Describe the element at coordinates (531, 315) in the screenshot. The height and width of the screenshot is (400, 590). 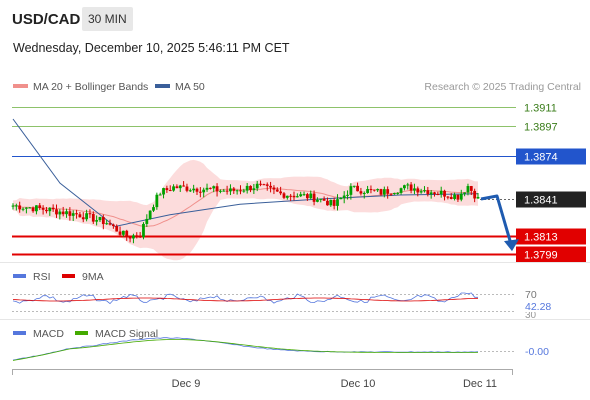
I see `rsi-30-label: 30` at that location.